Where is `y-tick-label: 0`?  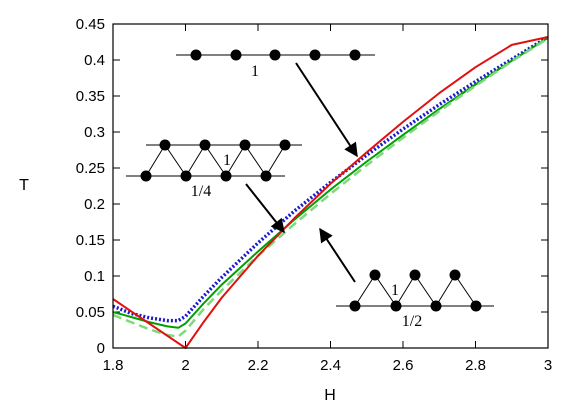 y-tick-label: 0 is located at coordinates (101, 348).